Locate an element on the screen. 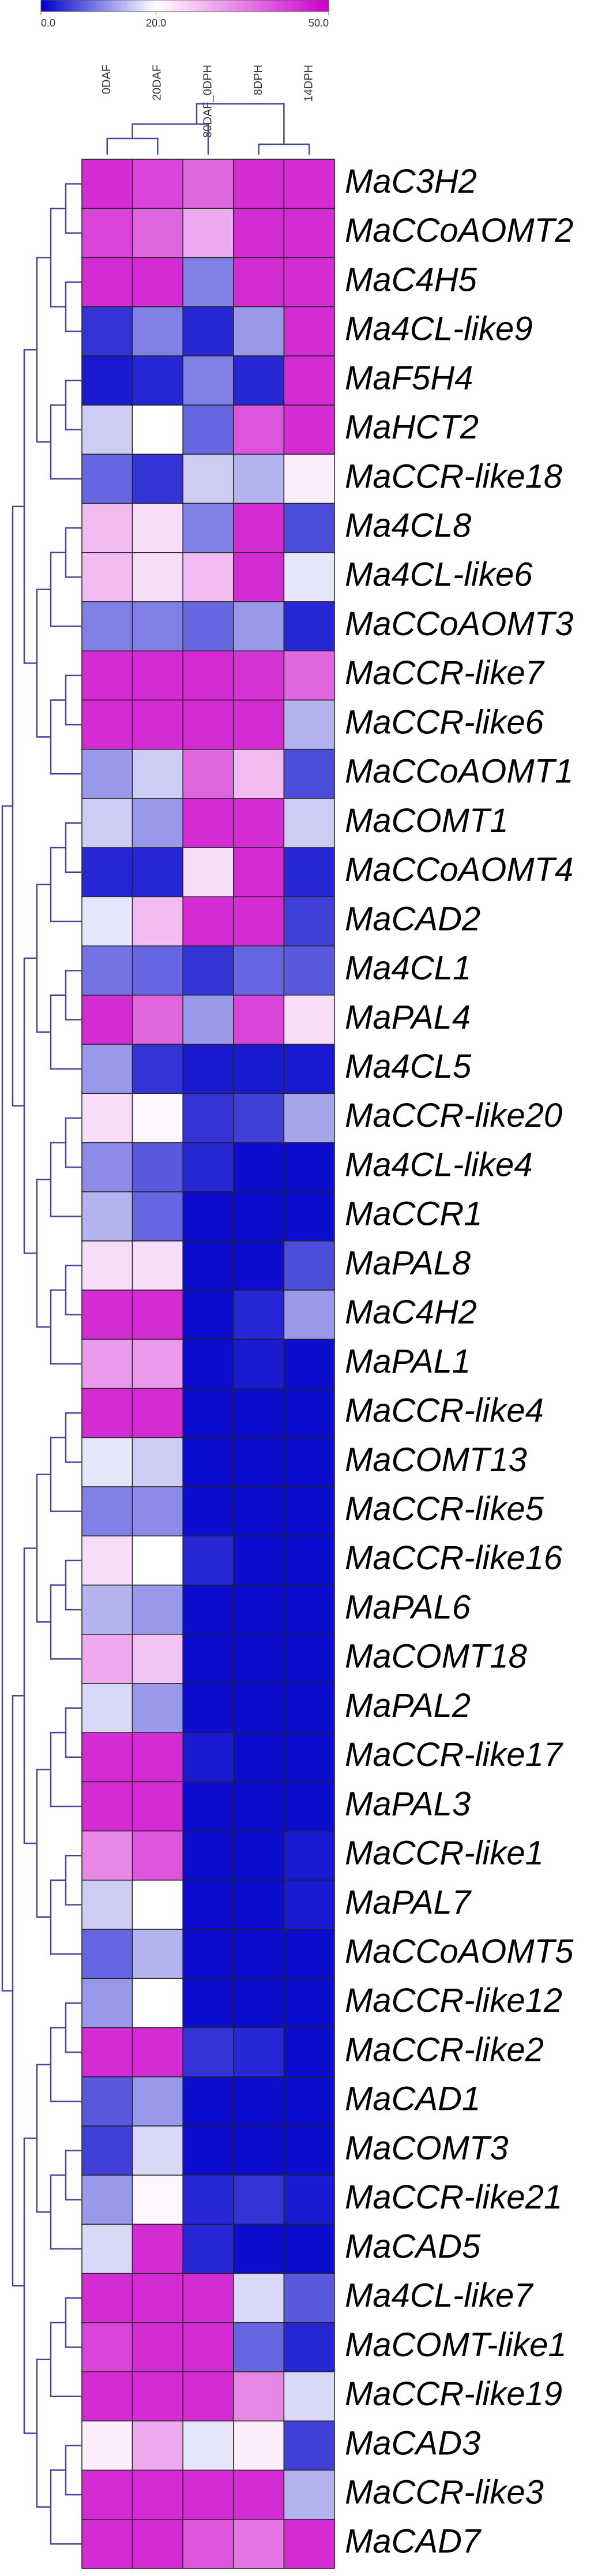  row-label: Ma4CL-like6 is located at coordinates (439, 575).